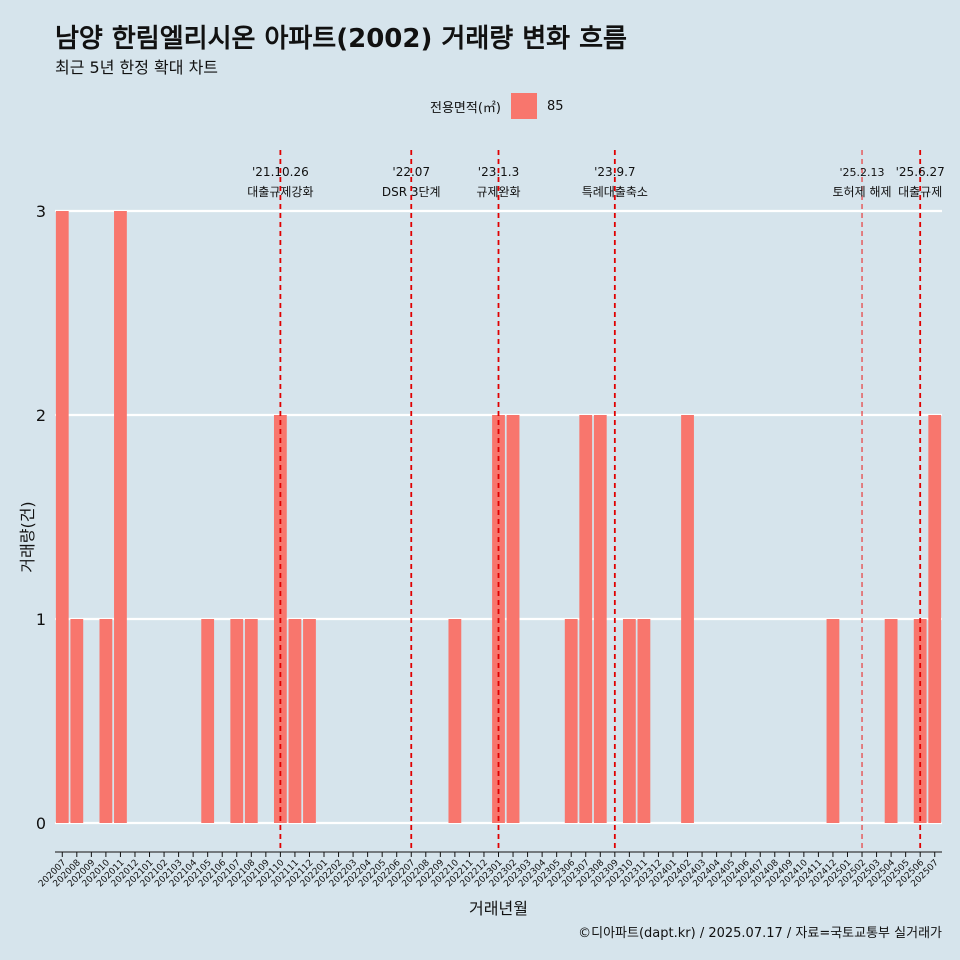 This screenshot has width=960, height=960. What do you see at coordinates (614, 172) in the screenshot?
I see `annotation-date-3: '23.9.7` at bounding box center [614, 172].